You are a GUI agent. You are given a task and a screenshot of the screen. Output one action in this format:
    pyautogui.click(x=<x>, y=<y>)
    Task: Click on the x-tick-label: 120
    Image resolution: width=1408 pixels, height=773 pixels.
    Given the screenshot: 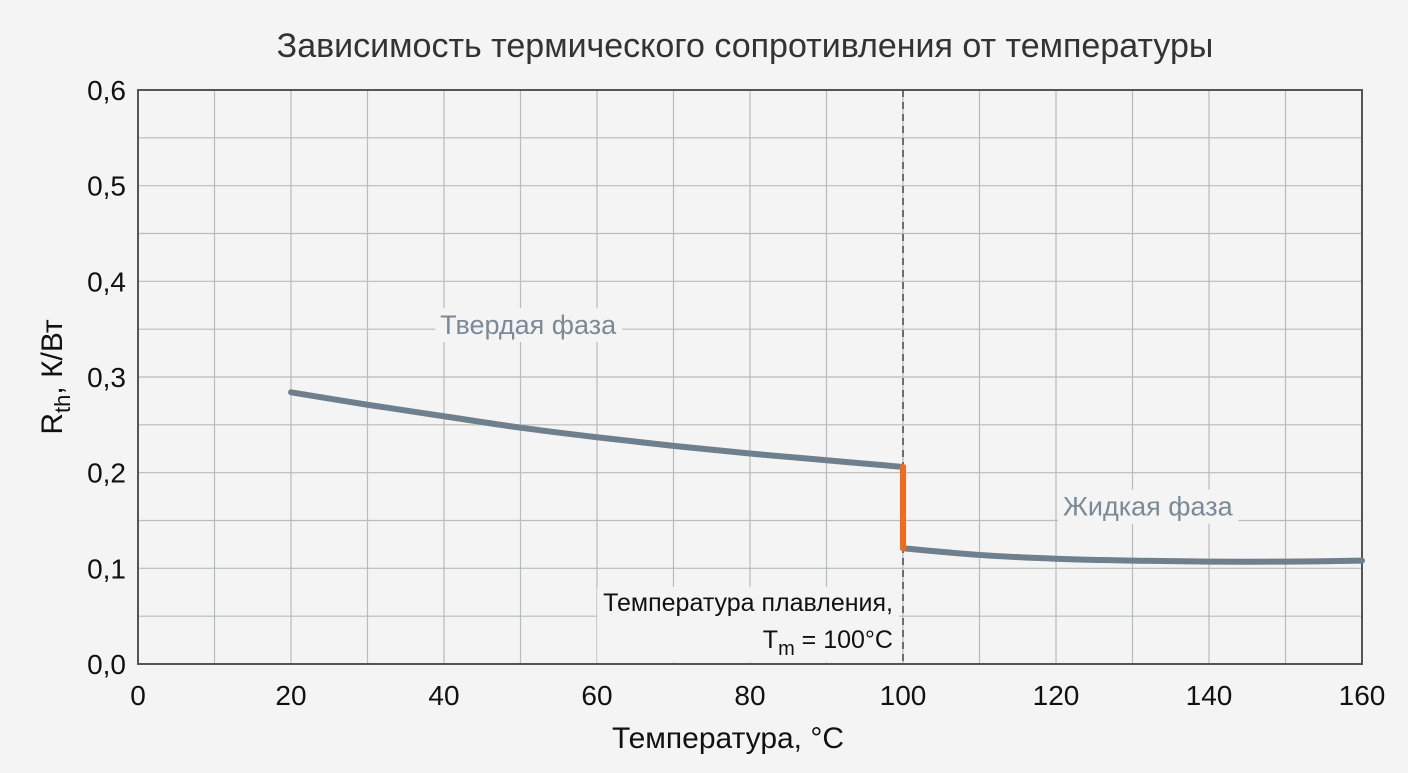 What is the action you would take?
    pyautogui.click(x=1056, y=695)
    